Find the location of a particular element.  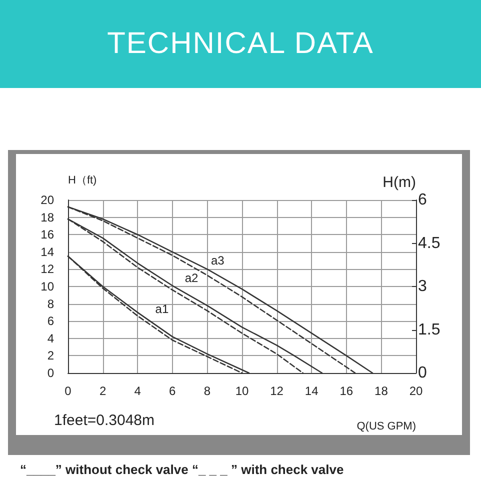

y-tick-label: 20 is located at coordinates (47, 200).